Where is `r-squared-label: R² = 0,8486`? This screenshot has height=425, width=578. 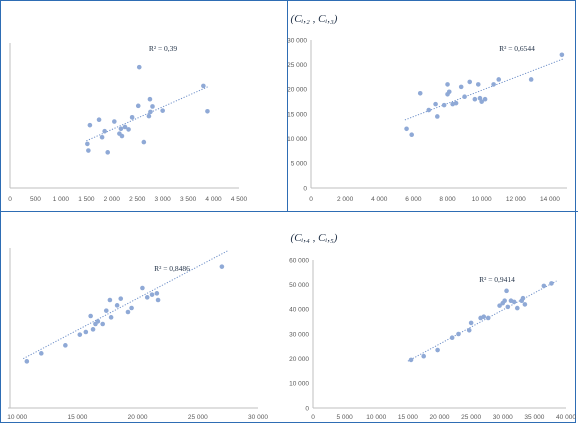
r-squared-label: R² = 0,8486 is located at coordinates (172, 268).